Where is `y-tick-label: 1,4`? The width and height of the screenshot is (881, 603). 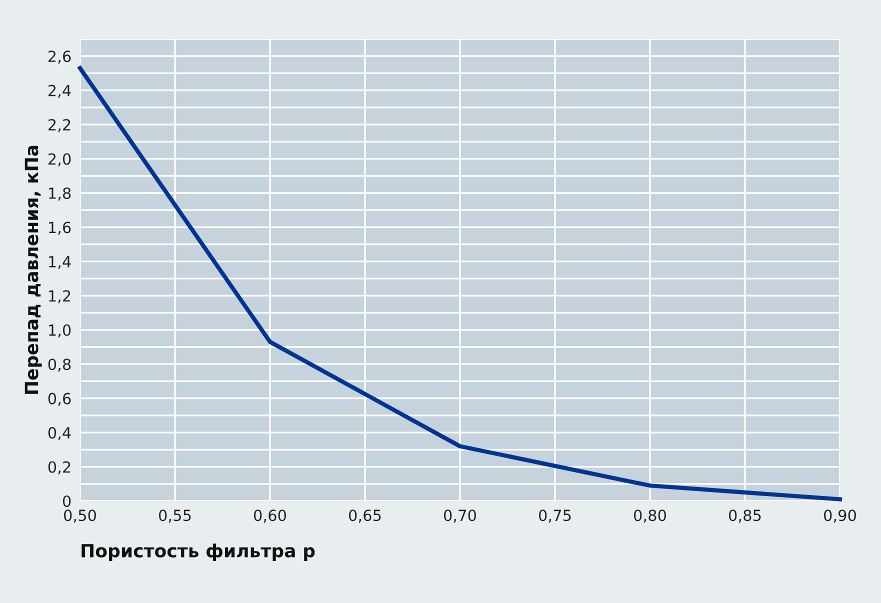
y-tick-label: 1,4 is located at coordinates (60, 263).